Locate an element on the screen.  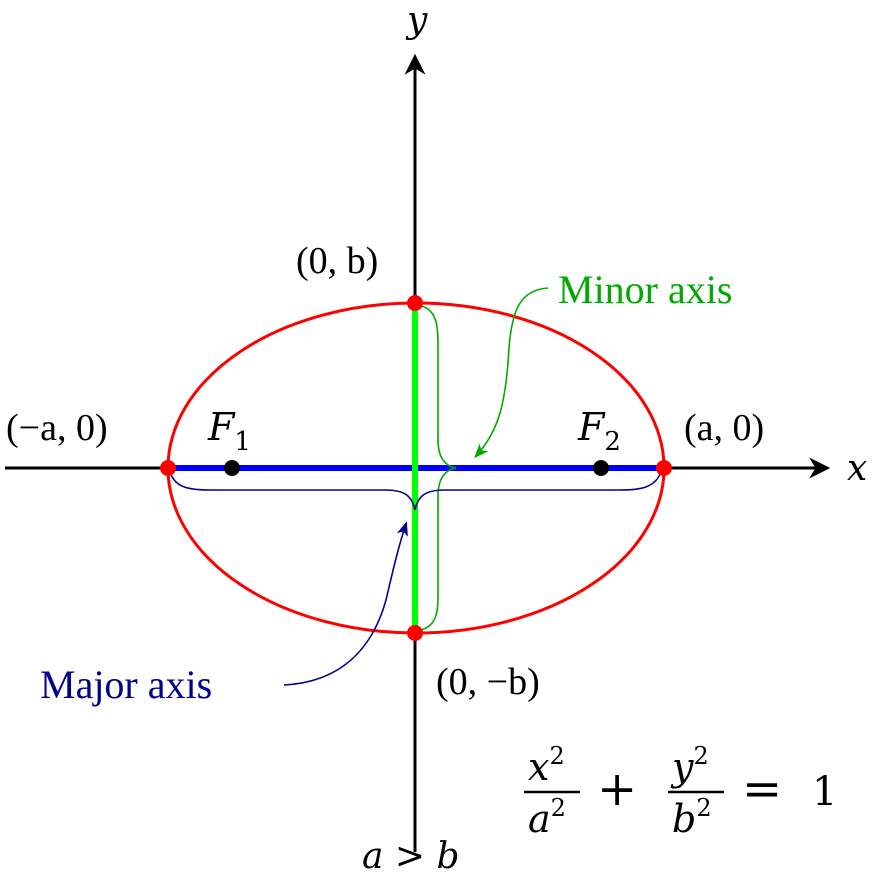
major-axis-label: Major axis is located at coordinates (126, 684).